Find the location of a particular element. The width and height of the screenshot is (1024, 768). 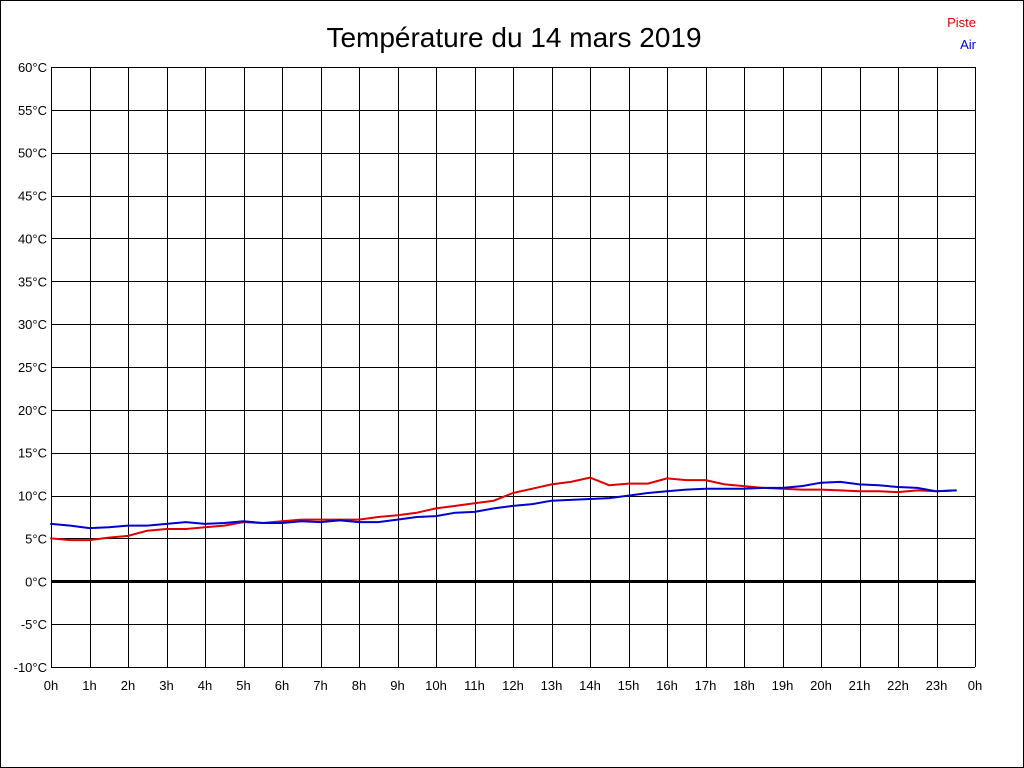

x-tick-label: 3h is located at coordinates (166, 685).